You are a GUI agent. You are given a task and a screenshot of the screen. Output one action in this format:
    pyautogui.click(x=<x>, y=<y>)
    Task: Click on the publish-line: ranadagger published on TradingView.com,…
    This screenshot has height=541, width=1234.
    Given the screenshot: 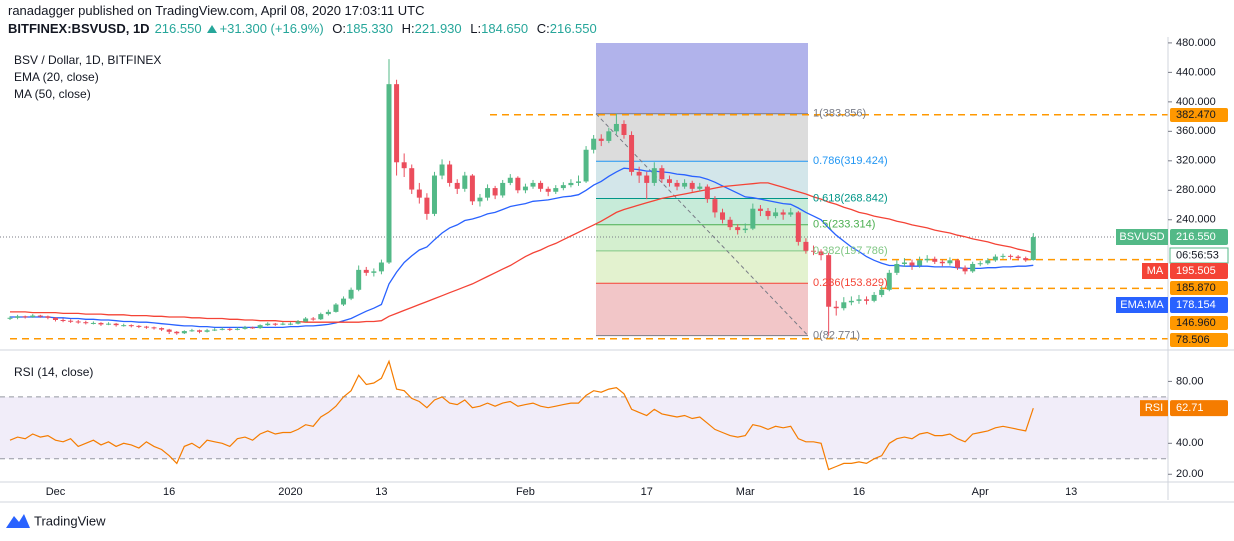 What is the action you would take?
    pyautogui.click(x=219, y=10)
    